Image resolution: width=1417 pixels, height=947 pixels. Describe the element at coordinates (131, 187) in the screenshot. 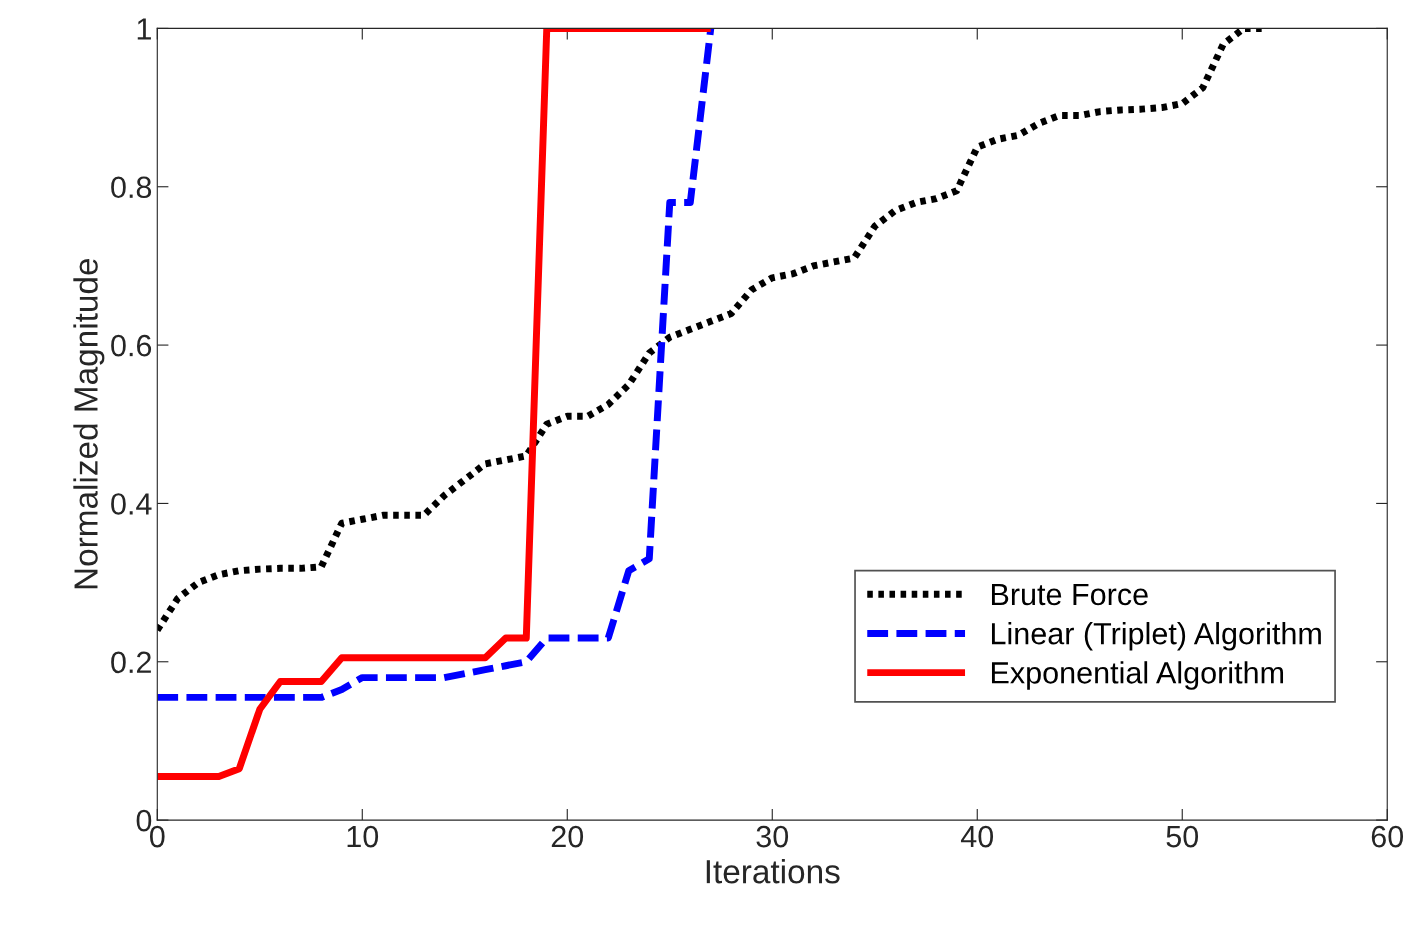

I see `y-tick-label: 0.8` at that location.